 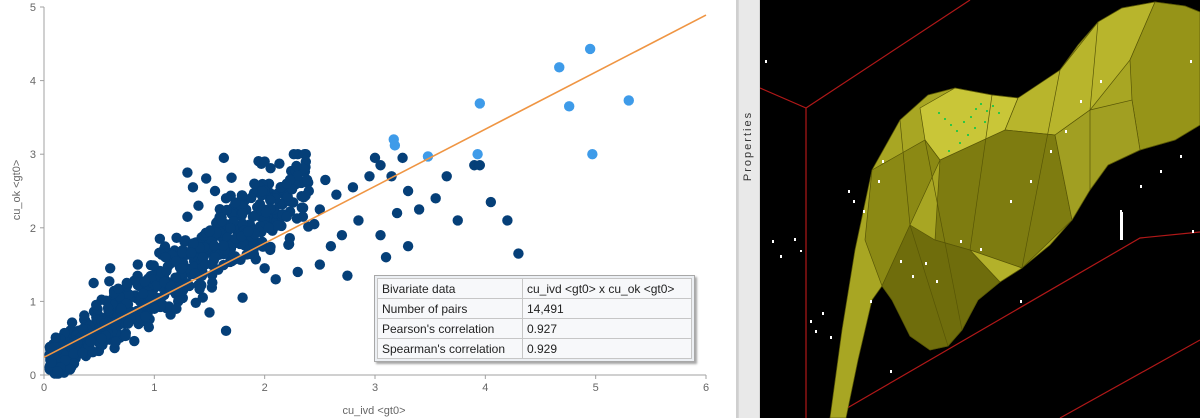 What do you see at coordinates (485, 388) in the screenshot?
I see `x-tick-label: 4` at bounding box center [485, 388].